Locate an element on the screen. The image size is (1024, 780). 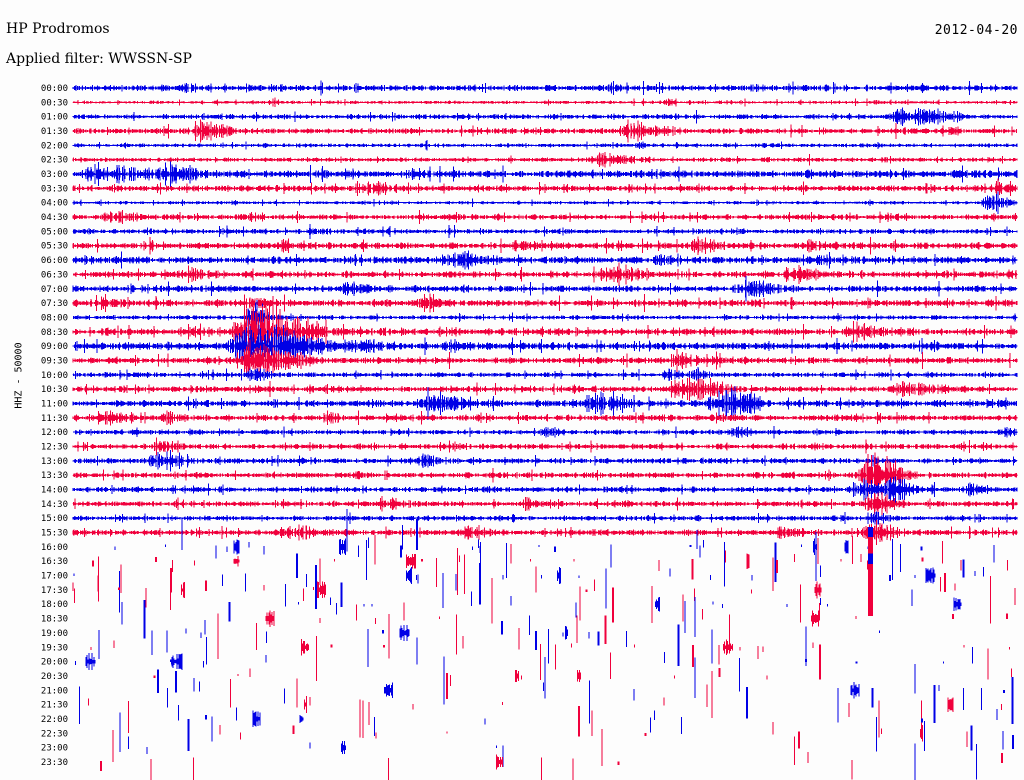
time-tick-label: 23:00 is located at coordinates (54, 749).